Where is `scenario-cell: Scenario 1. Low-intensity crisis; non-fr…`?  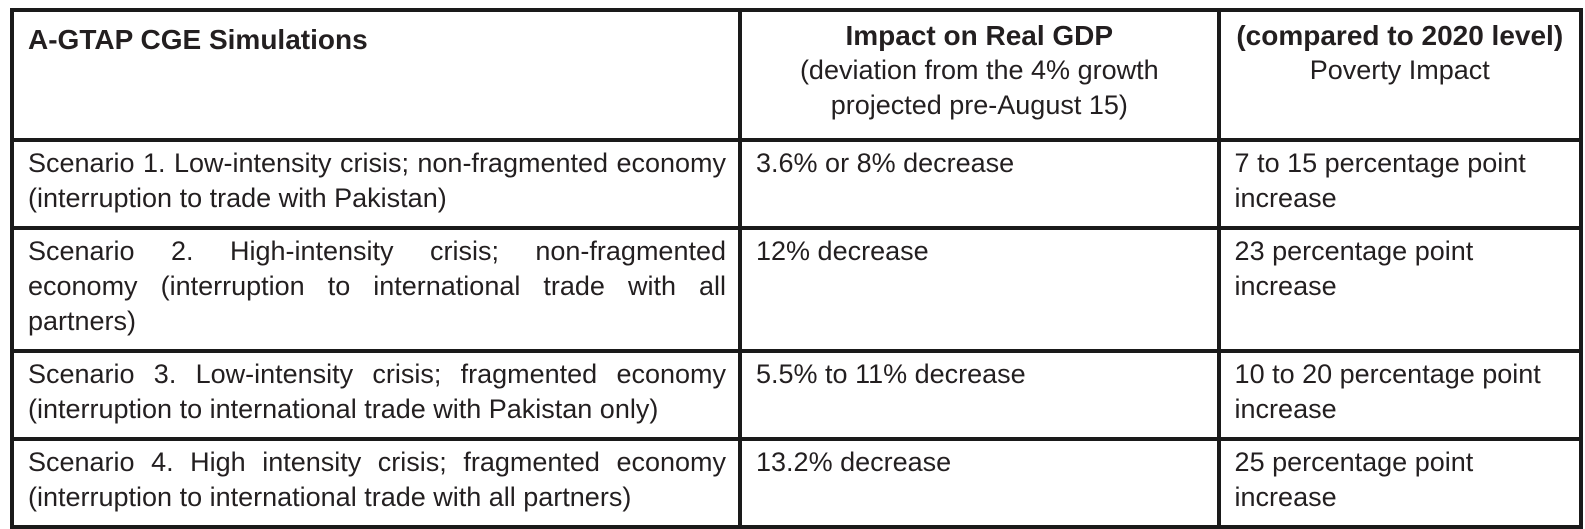 scenario-cell: Scenario 1. Low-intensity crisis; non-fr… is located at coordinates (376, 184).